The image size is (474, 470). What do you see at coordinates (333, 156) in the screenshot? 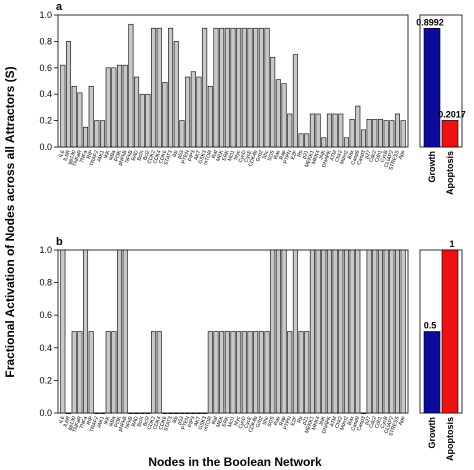
I see `node-label: ATM` at bounding box center [333, 156].